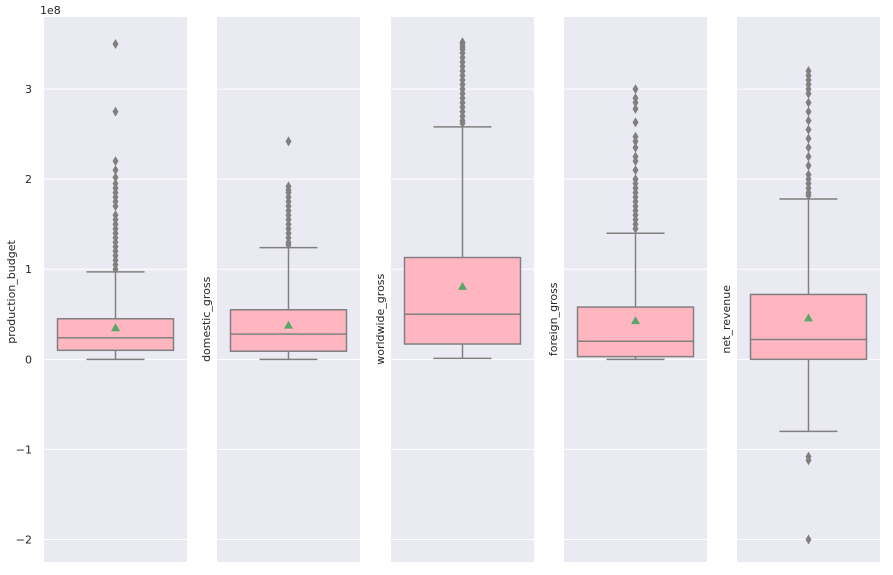  What do you see at coordinates (28, 179) in the screenshot?
I see `y-tick-label: 2` at bounding box center [28, 179].